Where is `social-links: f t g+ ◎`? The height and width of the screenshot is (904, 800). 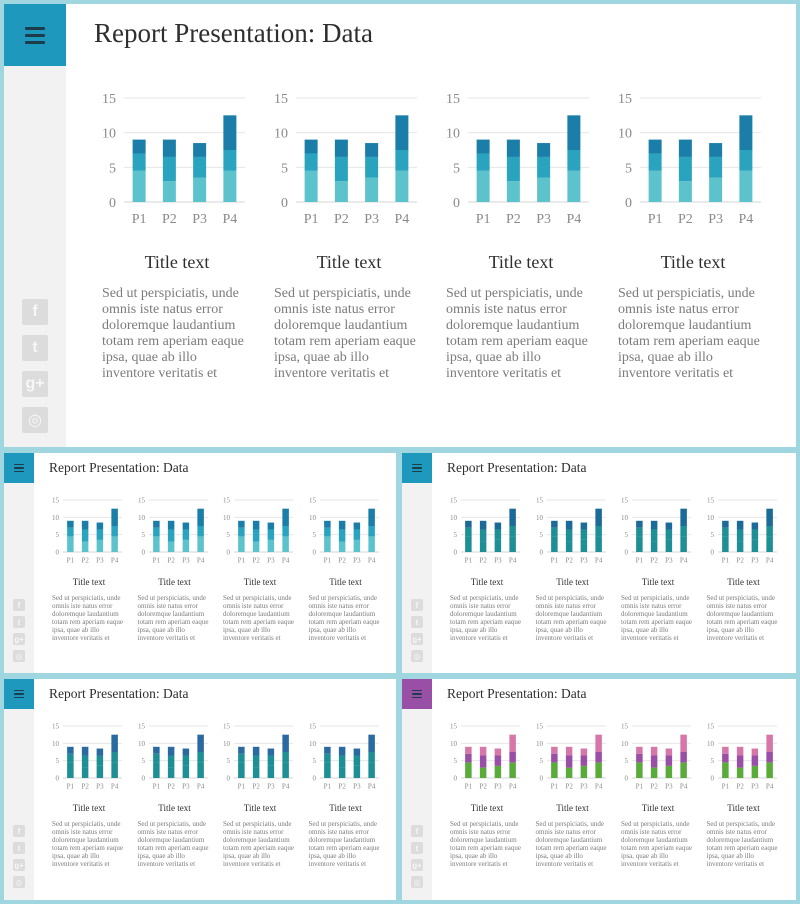
social-links: f t g+ ◎ is located at coordinates (35, 366).